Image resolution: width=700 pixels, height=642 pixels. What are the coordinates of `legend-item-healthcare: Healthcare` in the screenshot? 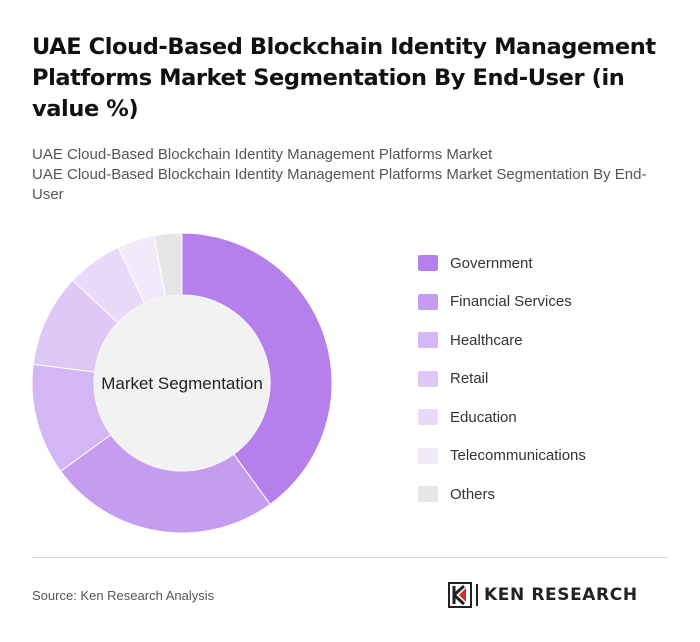 It's located at (548, 340).